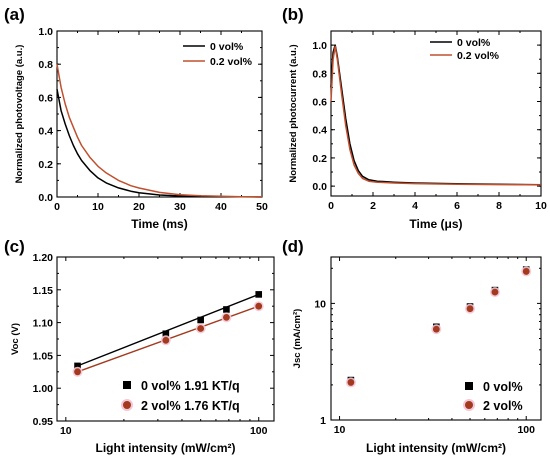 This screenshot has height=463, width=550. I want to click on panel-label-b: (b), so click(293, 14).